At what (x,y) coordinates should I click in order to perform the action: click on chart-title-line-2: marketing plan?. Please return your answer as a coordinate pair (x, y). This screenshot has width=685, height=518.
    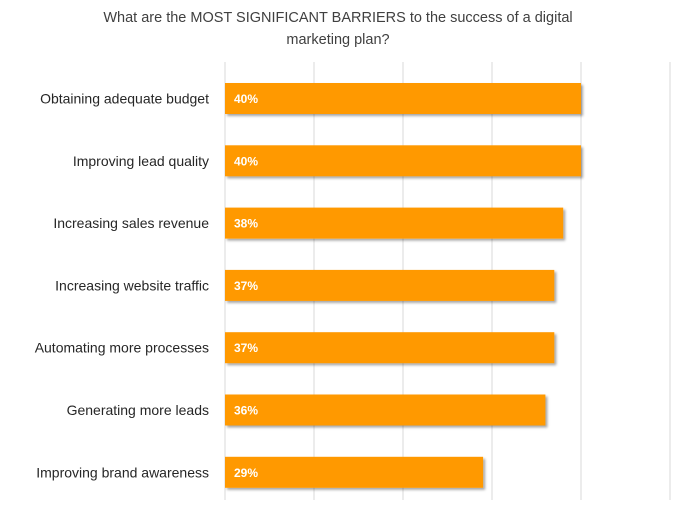
    Looking at the image, I should click on (337, 40).